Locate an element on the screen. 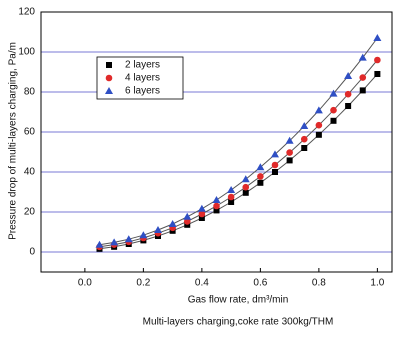  x-tick-label: 1.0 is located at coordinates (377, 283).